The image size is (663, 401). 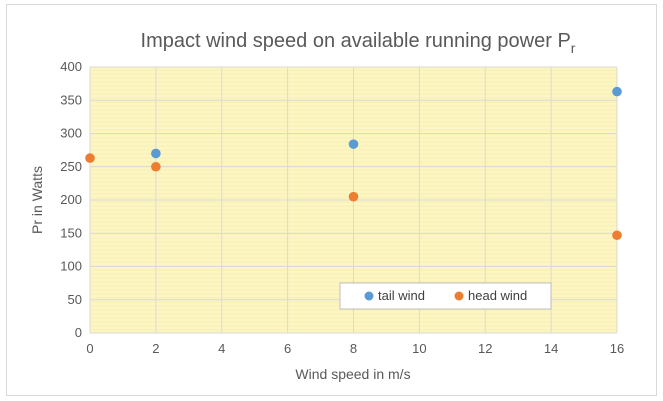 I want to click on legend-label-head-wind: head wind, so click(x=497, y=295).